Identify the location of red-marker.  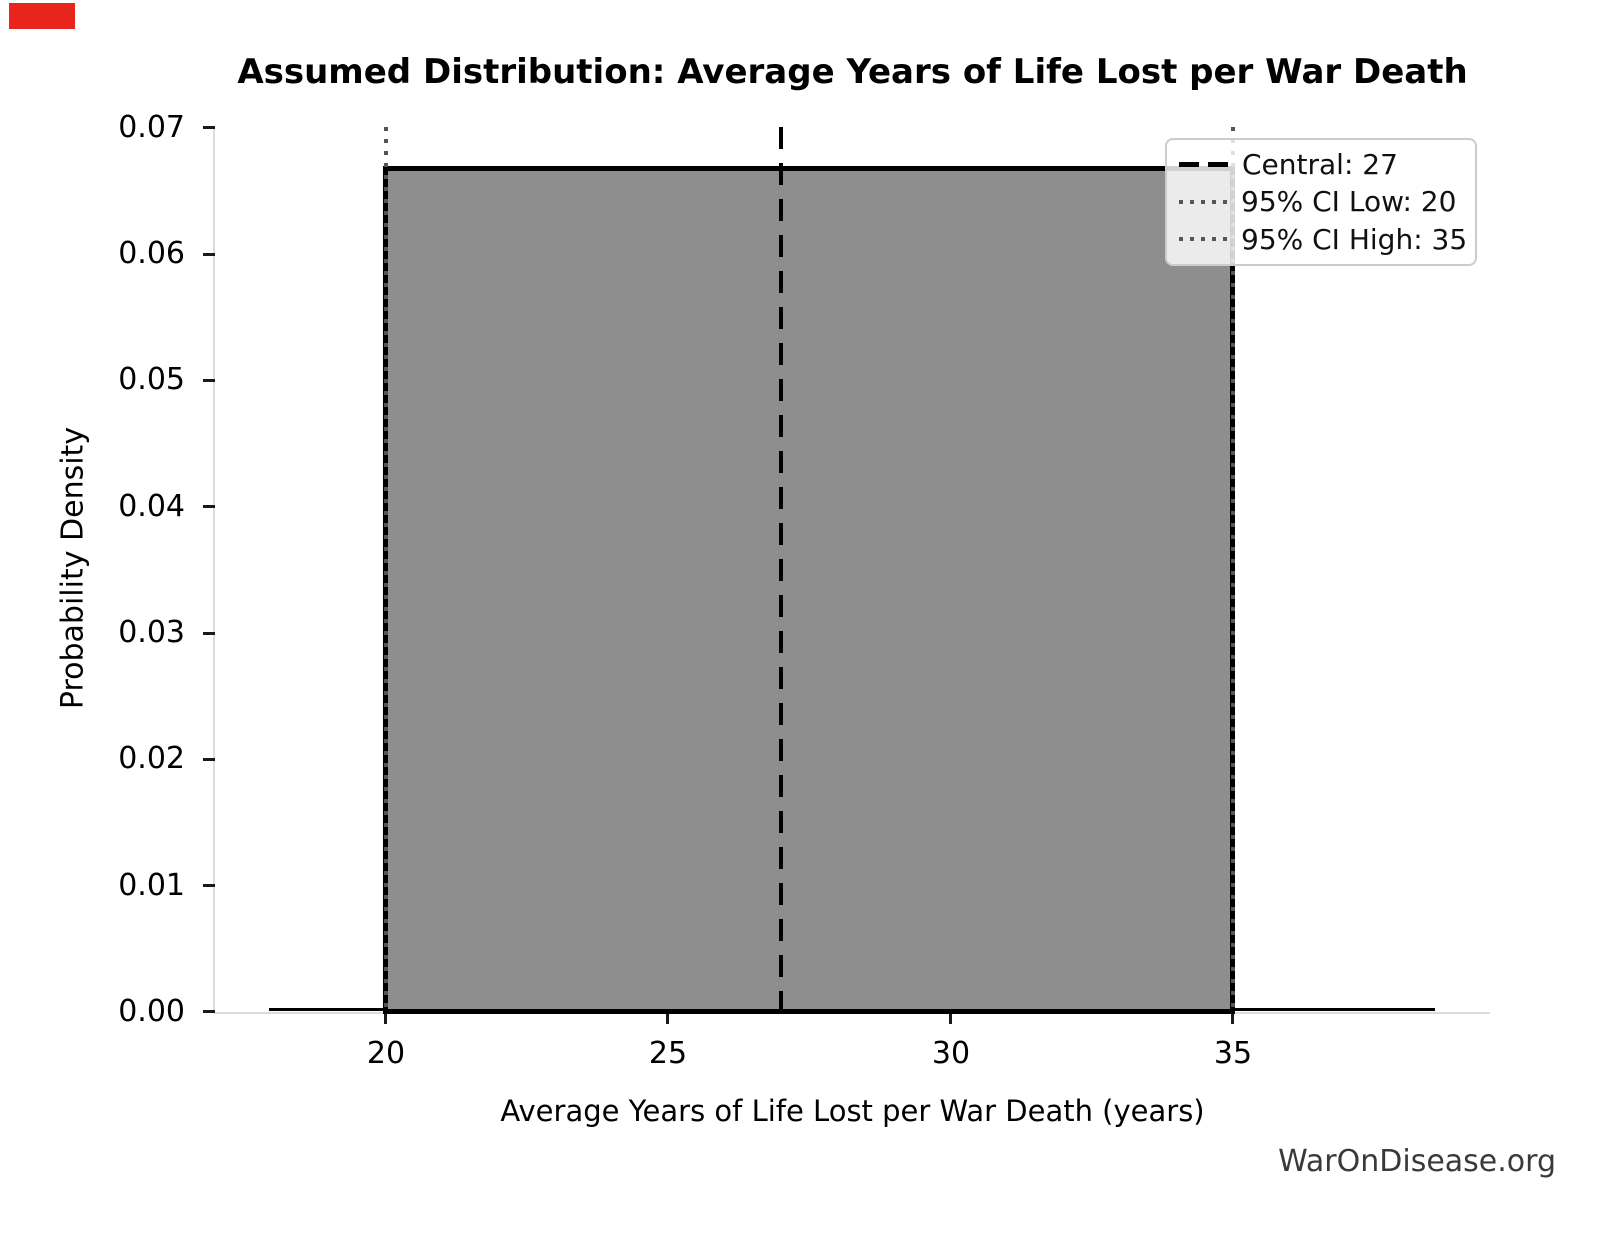
(42, 16).